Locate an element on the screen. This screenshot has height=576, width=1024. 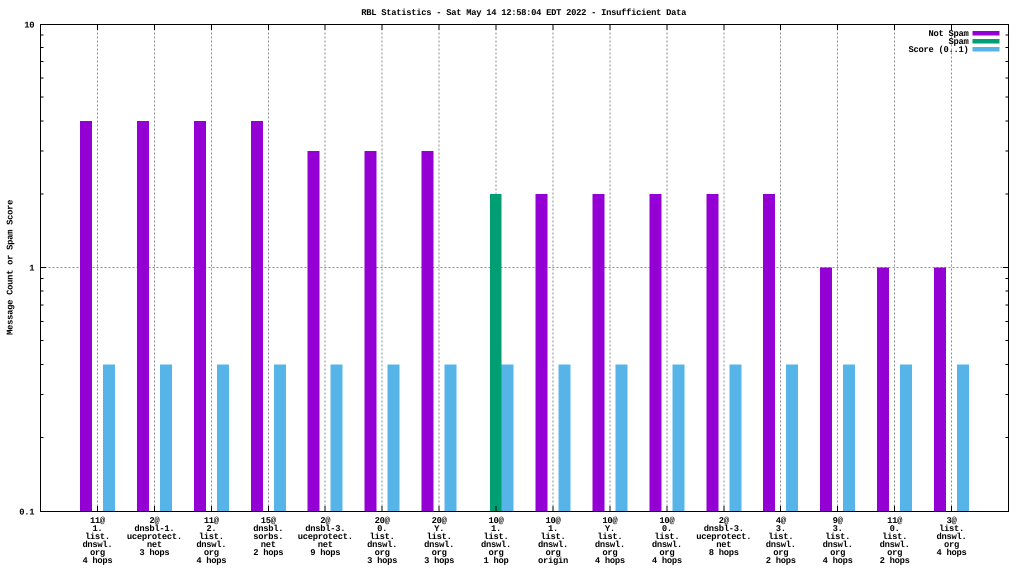
svg-text: dnsbl-1. is located at coordinates (154, 529).